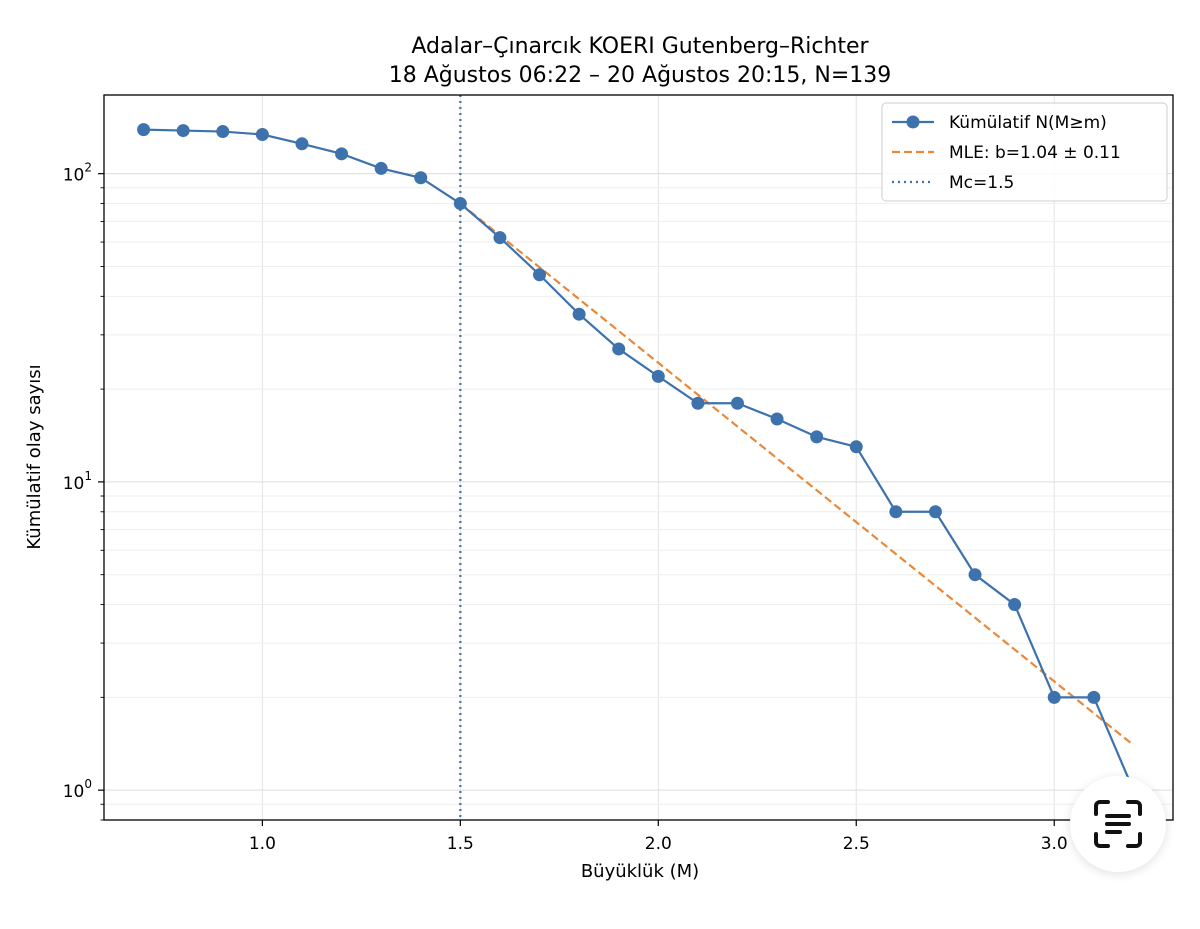 The height and width of the screenshot is (929, 1200). I want to click on legend-label-cumulative: Kümülatif N(M≥m), so click(1028, 123).